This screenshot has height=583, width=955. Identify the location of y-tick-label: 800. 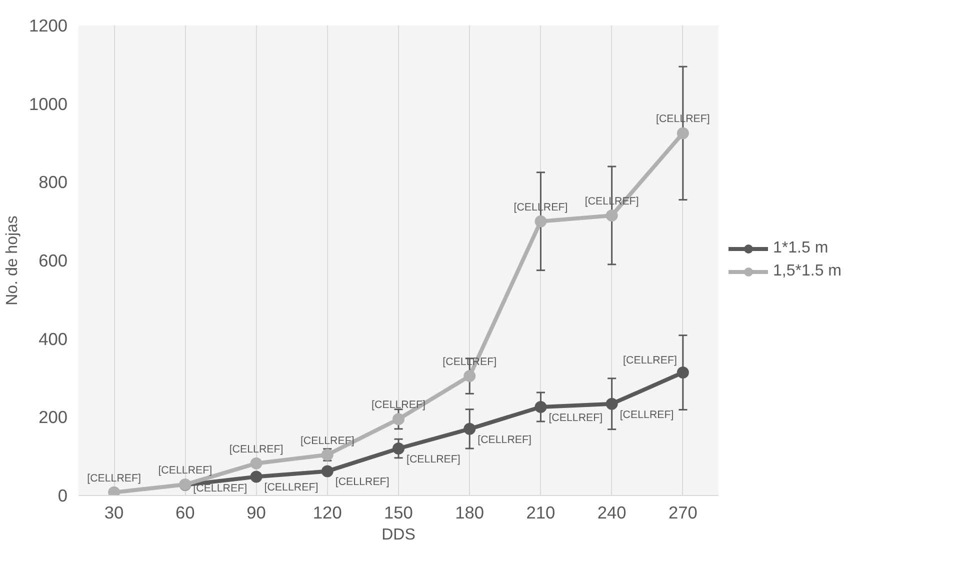
(53, 182).